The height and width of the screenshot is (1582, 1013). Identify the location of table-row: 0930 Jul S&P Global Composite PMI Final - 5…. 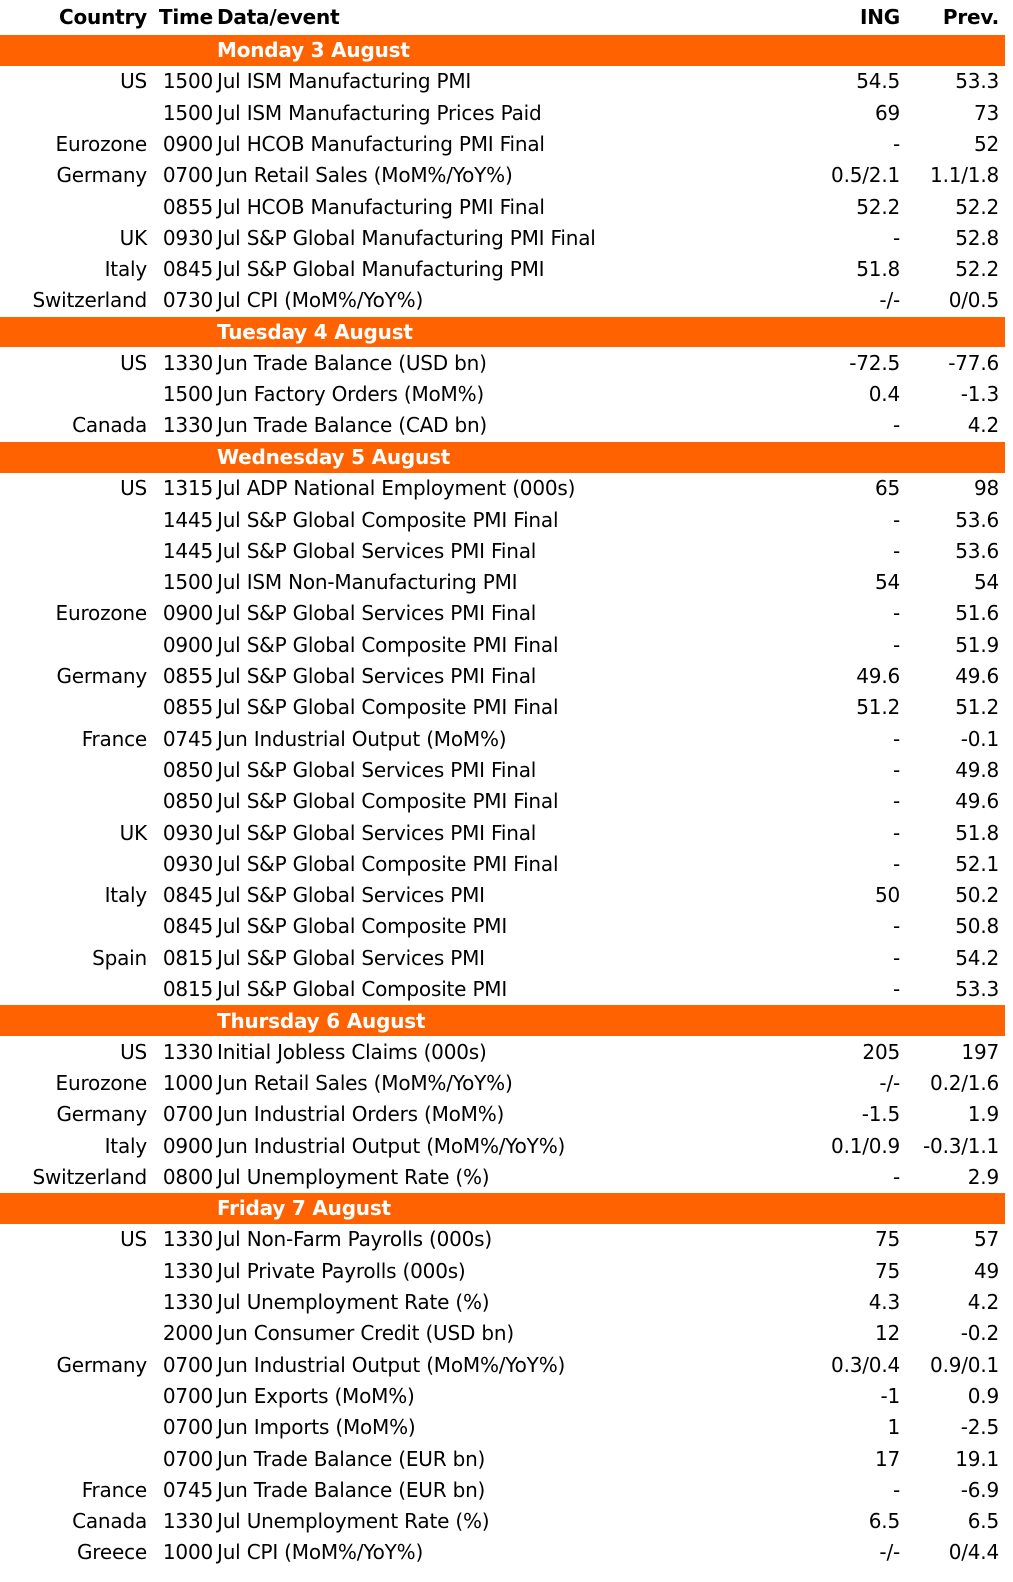
(502, 863).